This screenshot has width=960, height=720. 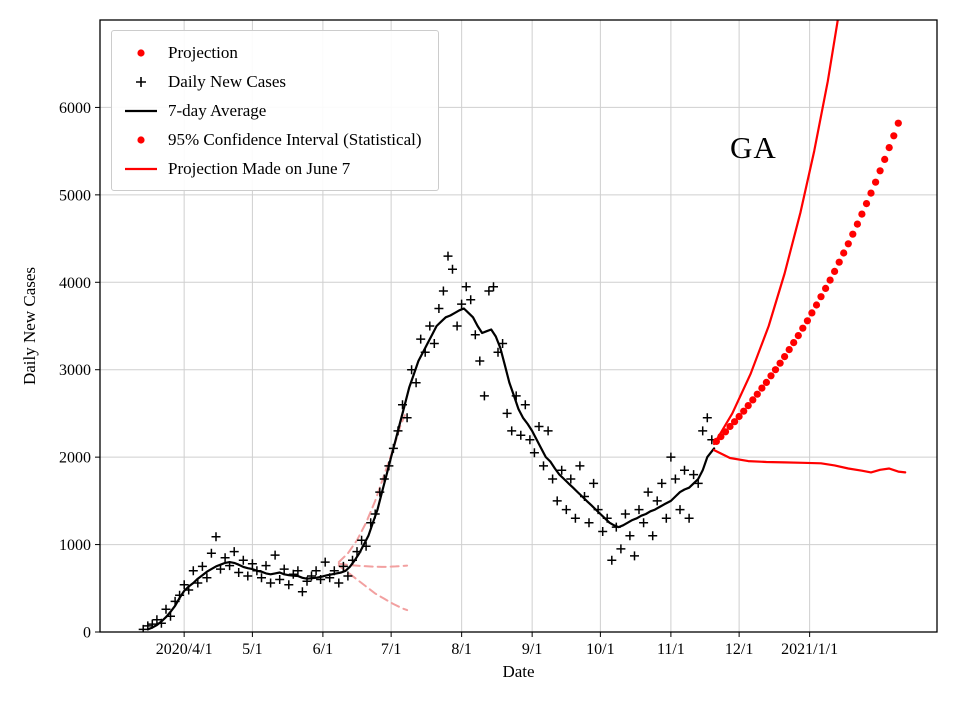 What do you see at coordinates (271, 110) in the screenshot?
I see `legend-entry-7-day-average: 7-day Average` at bounding box center [271, 110].